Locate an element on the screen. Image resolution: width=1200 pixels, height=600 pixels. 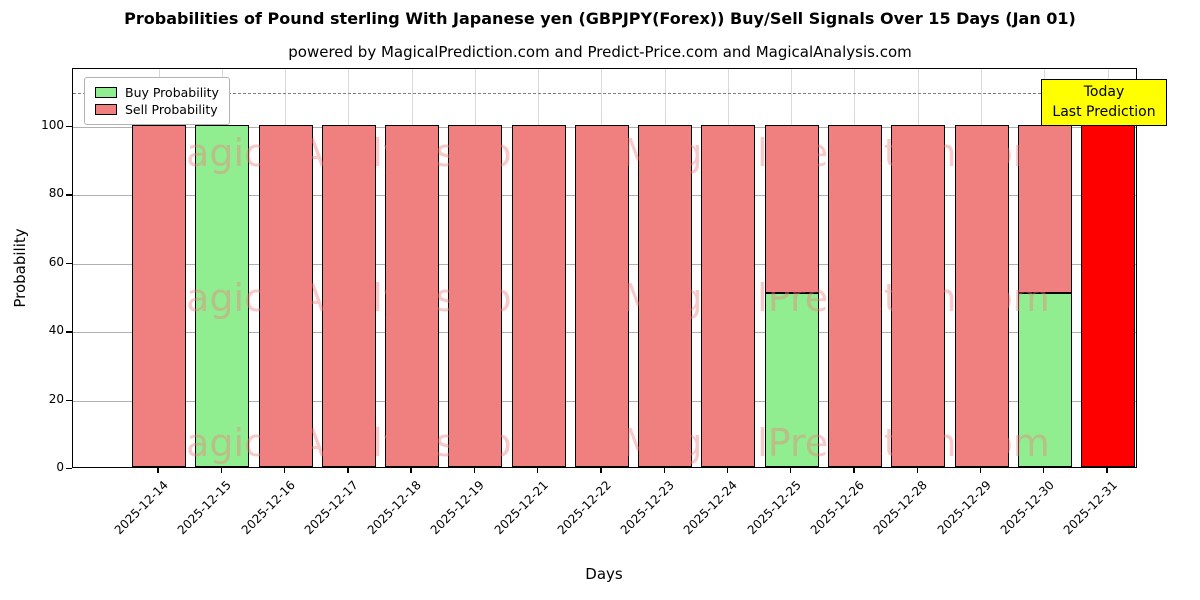
buy-color-swatch is located at coordinates (106, 92).